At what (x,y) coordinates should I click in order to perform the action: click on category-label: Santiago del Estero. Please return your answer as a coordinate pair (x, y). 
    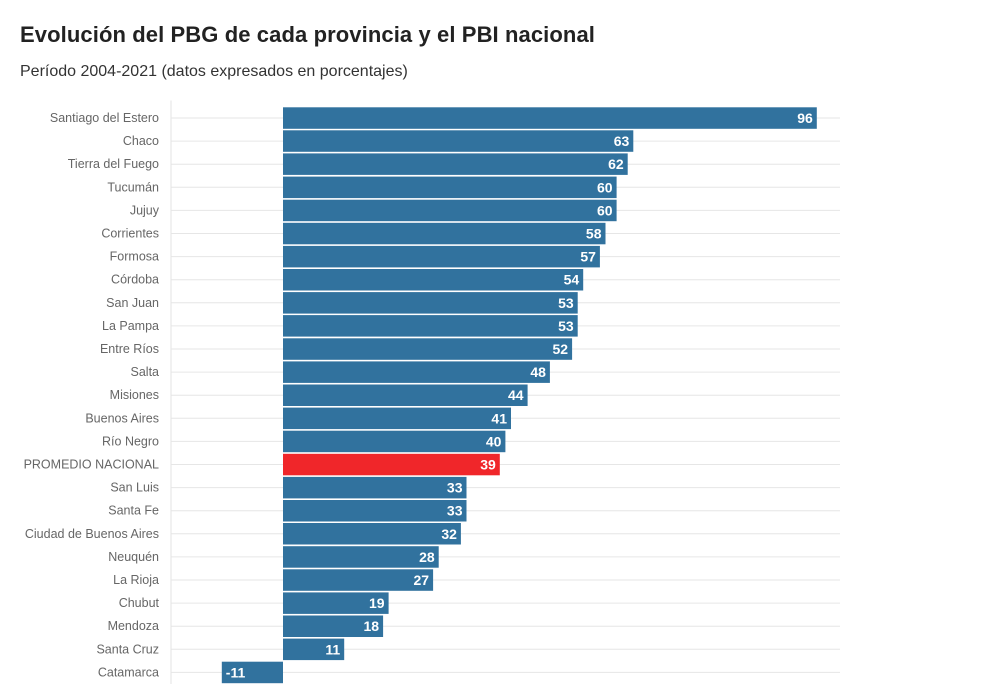
    Looking at the image, I should click on (104, 118).